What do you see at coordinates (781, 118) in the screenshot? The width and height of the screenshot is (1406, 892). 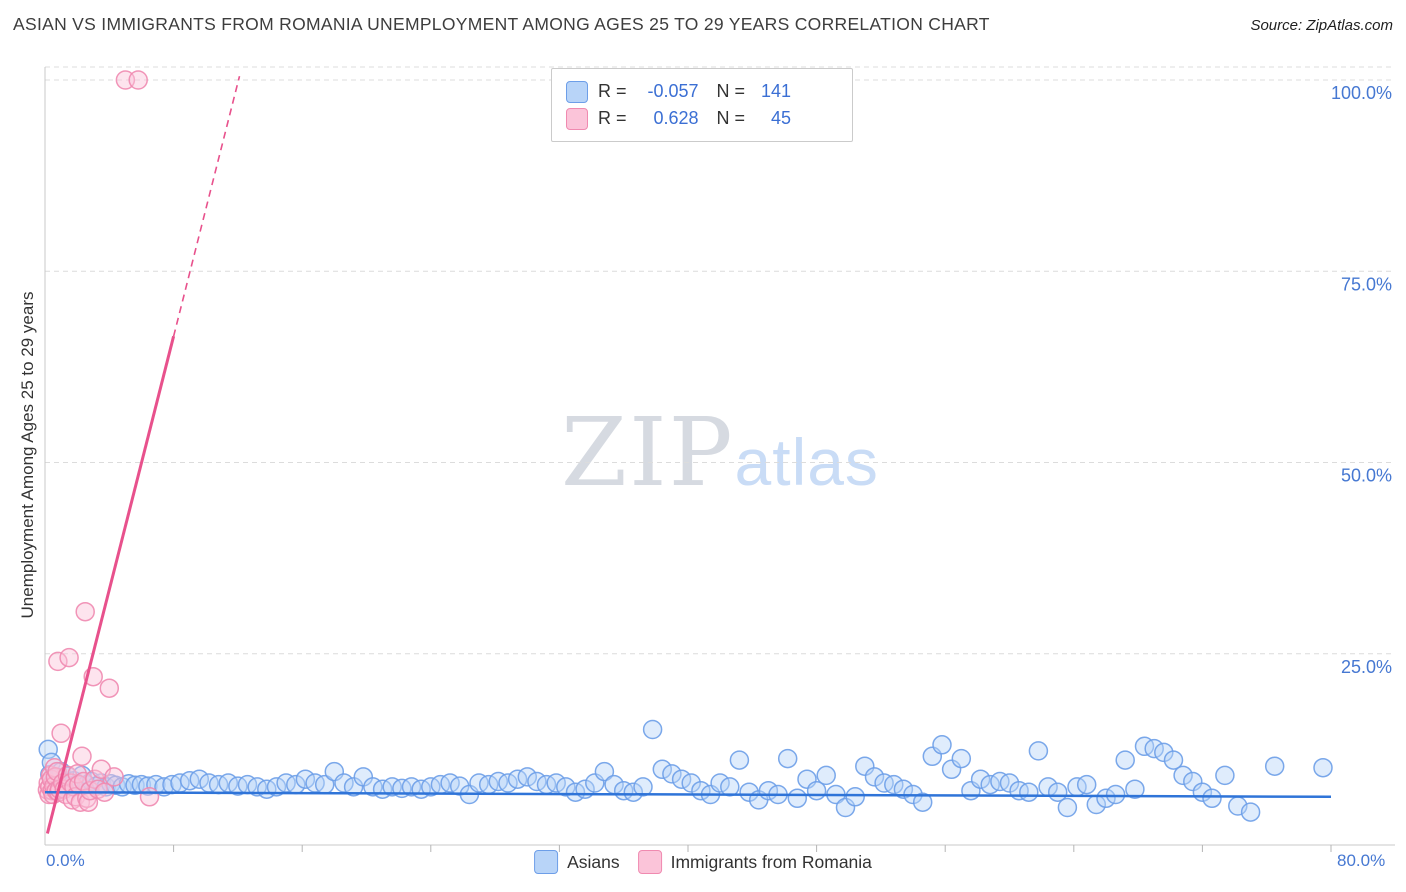 I see `n-value-romania: 45` at bounding box center [781, 118].